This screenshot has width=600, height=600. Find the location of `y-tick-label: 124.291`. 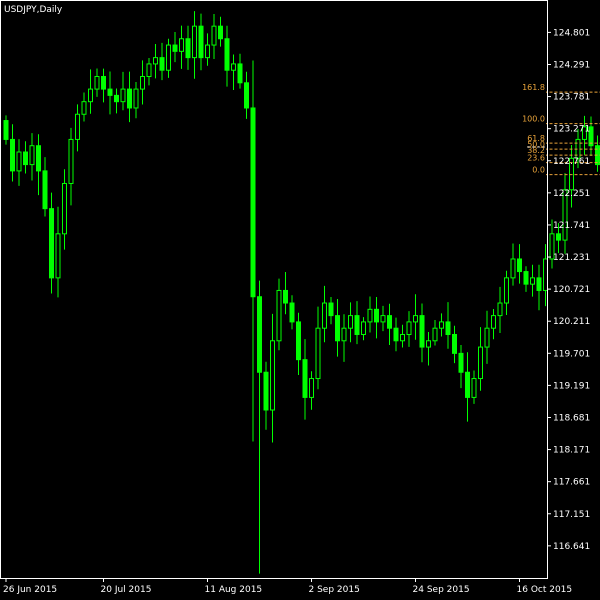

y-tick-label: 124.291 is located at coordinates (571, 65).